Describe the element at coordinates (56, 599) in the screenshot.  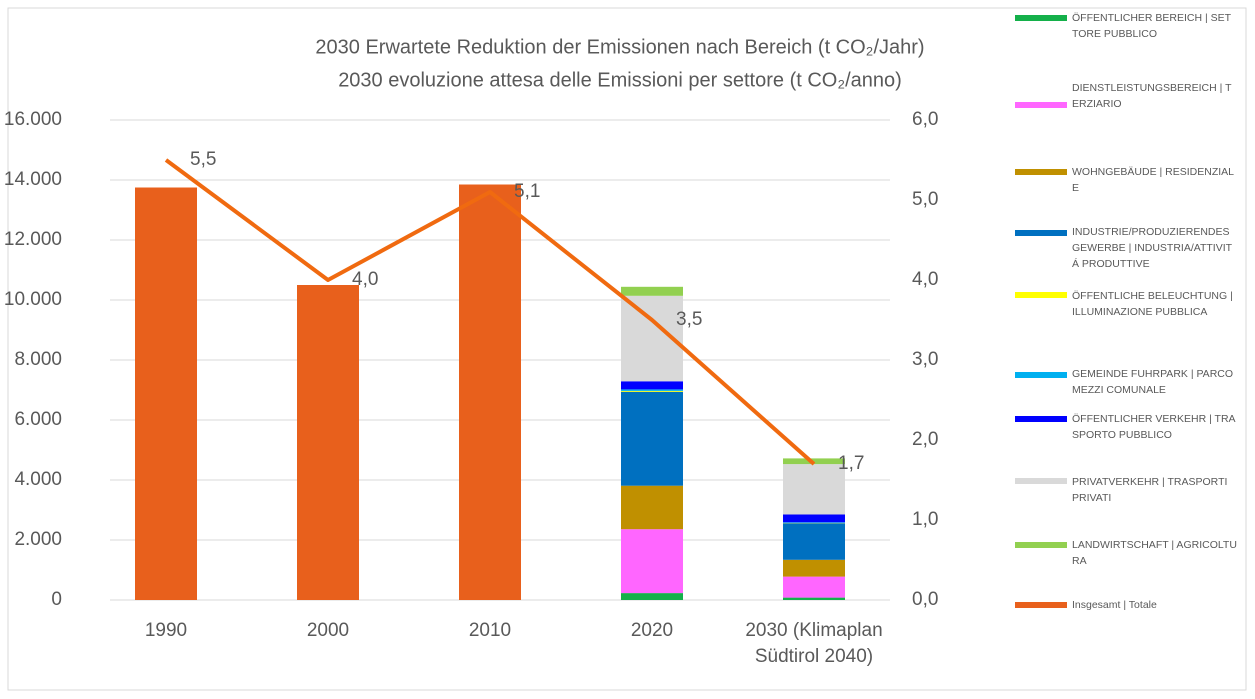
I see `y-tick-label: 0` at that location.